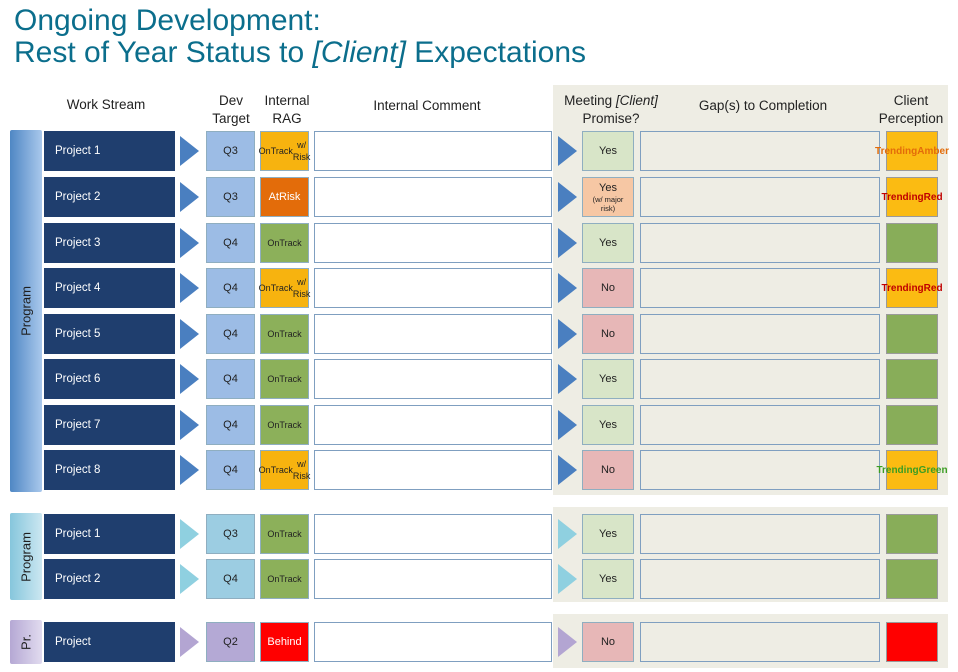 The height and width of the screenshot is (672, 958). Describe the element at coordinates (763, 105) in the screenshot. I see `header-gaps: Gap(s) to Completion` at that location.